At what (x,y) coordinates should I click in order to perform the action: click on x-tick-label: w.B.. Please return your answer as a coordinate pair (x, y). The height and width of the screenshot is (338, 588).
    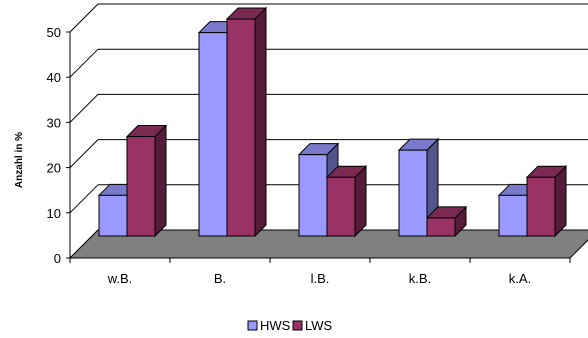
    Looking at the image, I should click on (120, 278).